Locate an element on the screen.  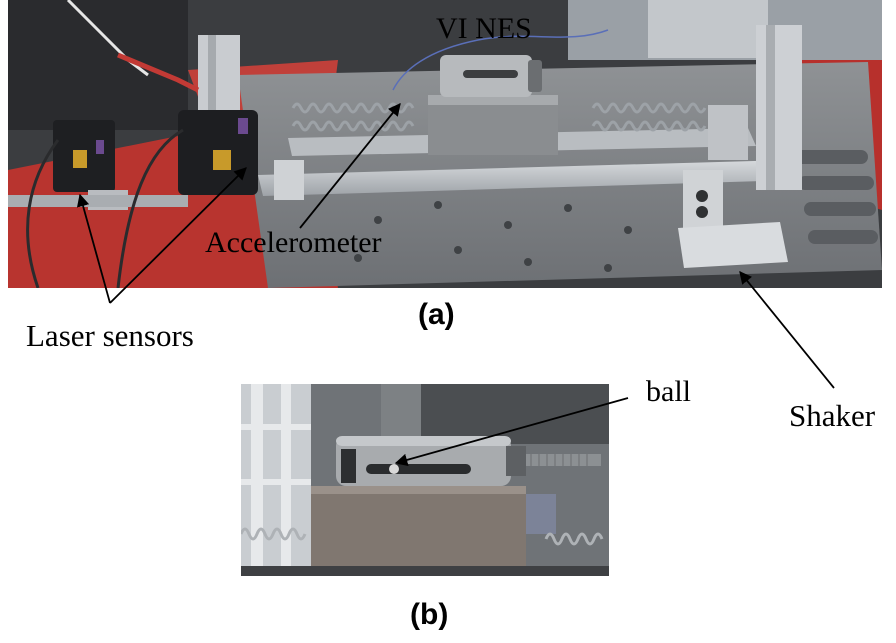
label-laser-sensors: Laser sensors is located at coordinates (110, 335).